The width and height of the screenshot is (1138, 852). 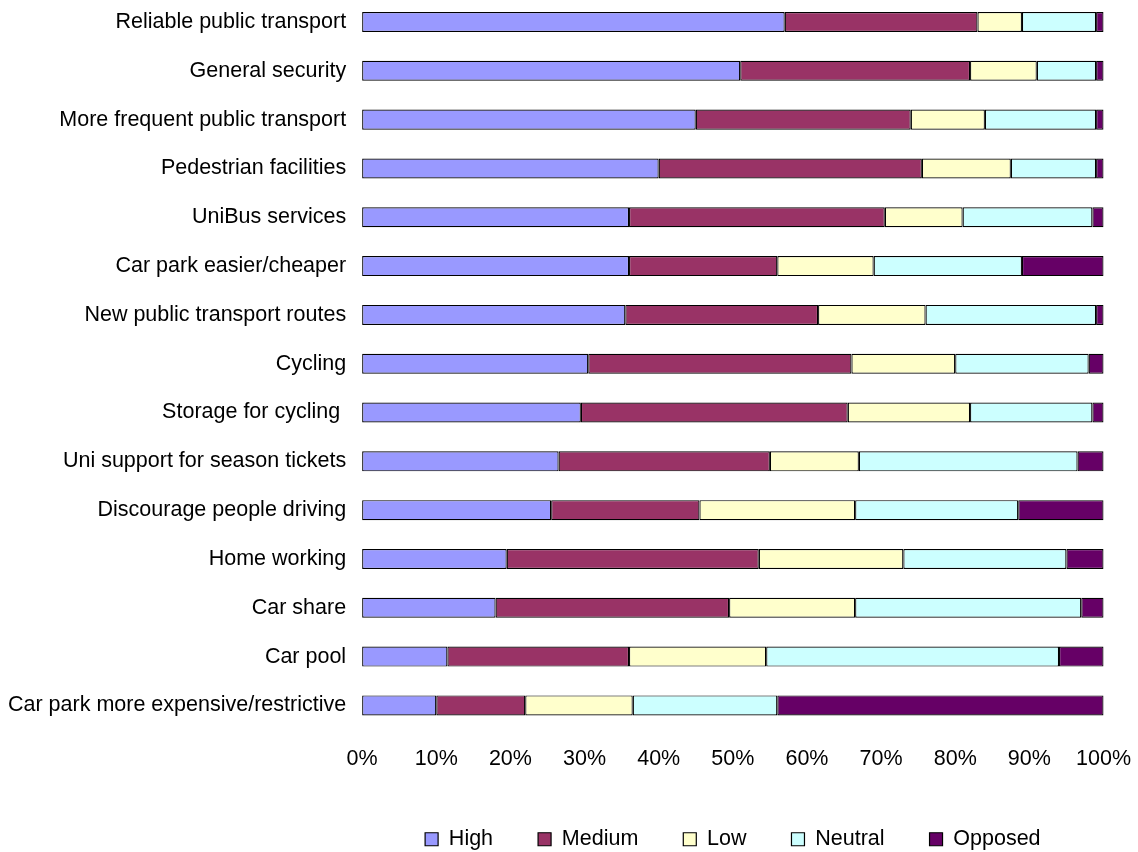 I want to click on y-tick-label: UniBus services, so click(x=269, y=216).